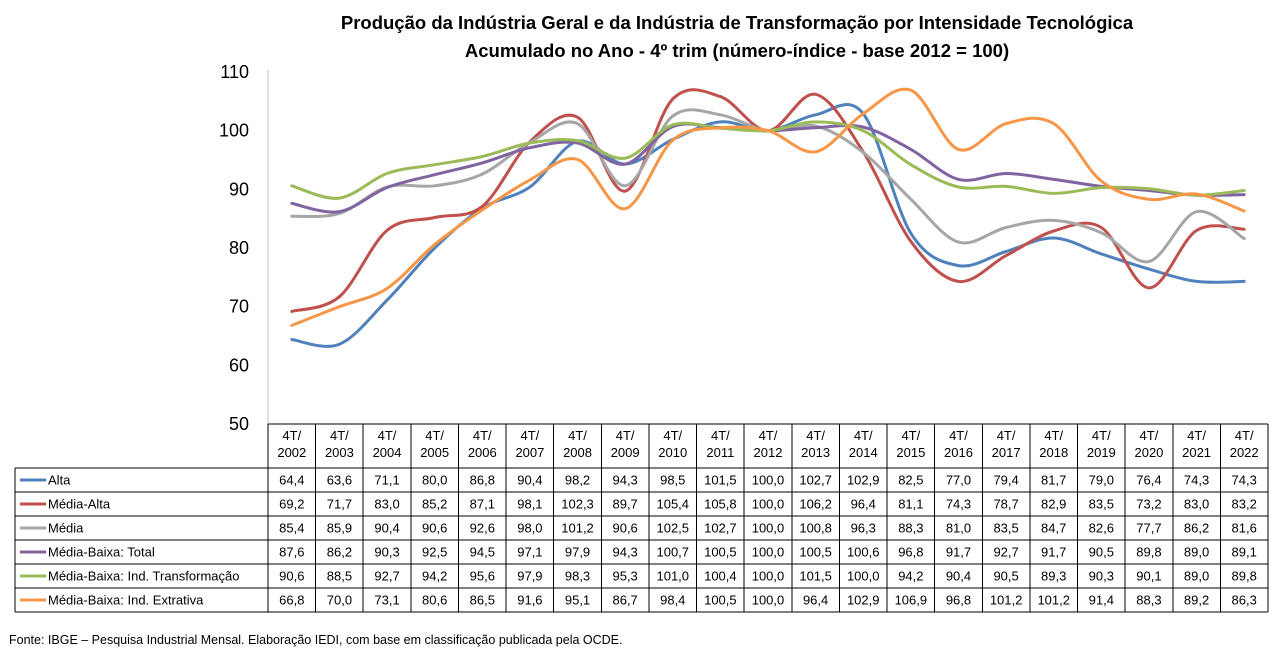  I want to click on data-label: 96,4, so click(863, 504).